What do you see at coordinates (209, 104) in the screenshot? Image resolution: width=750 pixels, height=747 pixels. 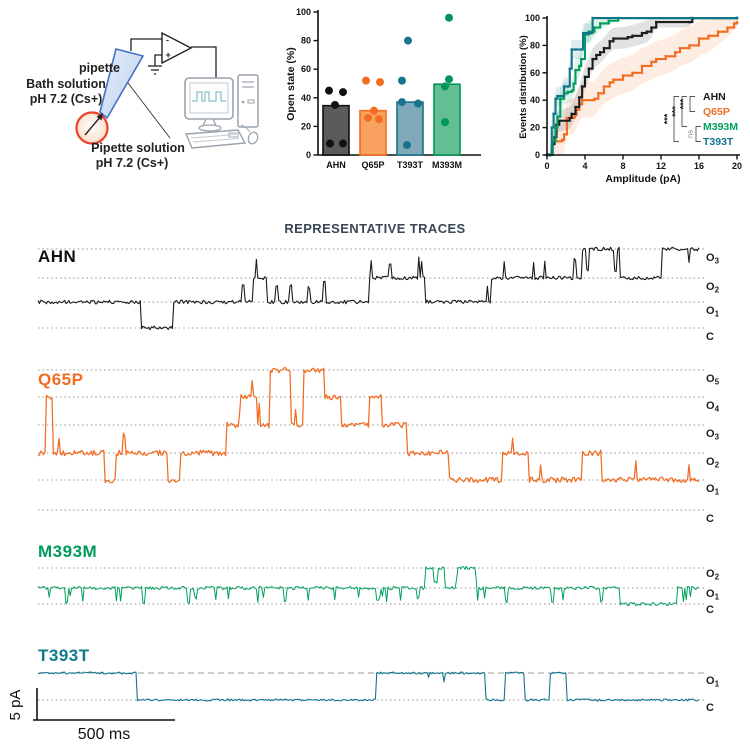 I see `monitor-icon` at bounding box center [209, 104].